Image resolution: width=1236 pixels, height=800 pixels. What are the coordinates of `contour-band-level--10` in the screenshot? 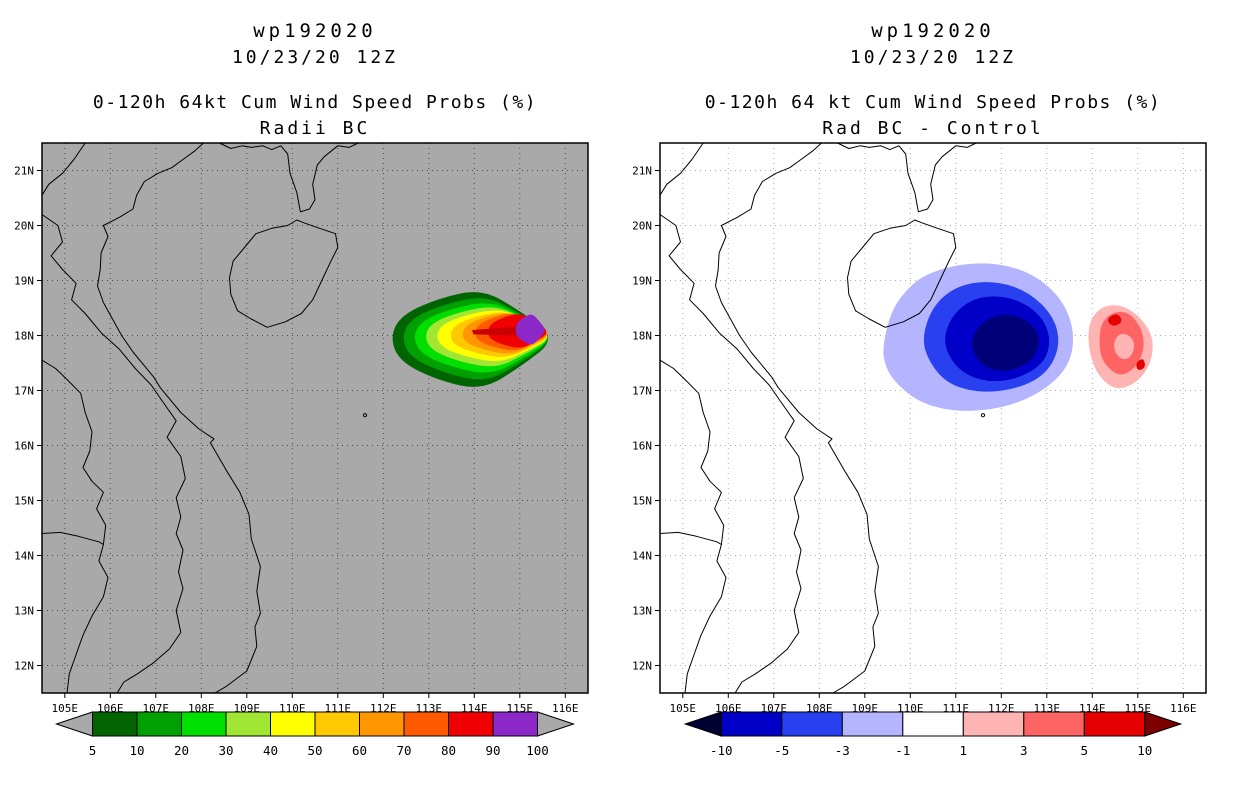 It's located at (1005, 342).